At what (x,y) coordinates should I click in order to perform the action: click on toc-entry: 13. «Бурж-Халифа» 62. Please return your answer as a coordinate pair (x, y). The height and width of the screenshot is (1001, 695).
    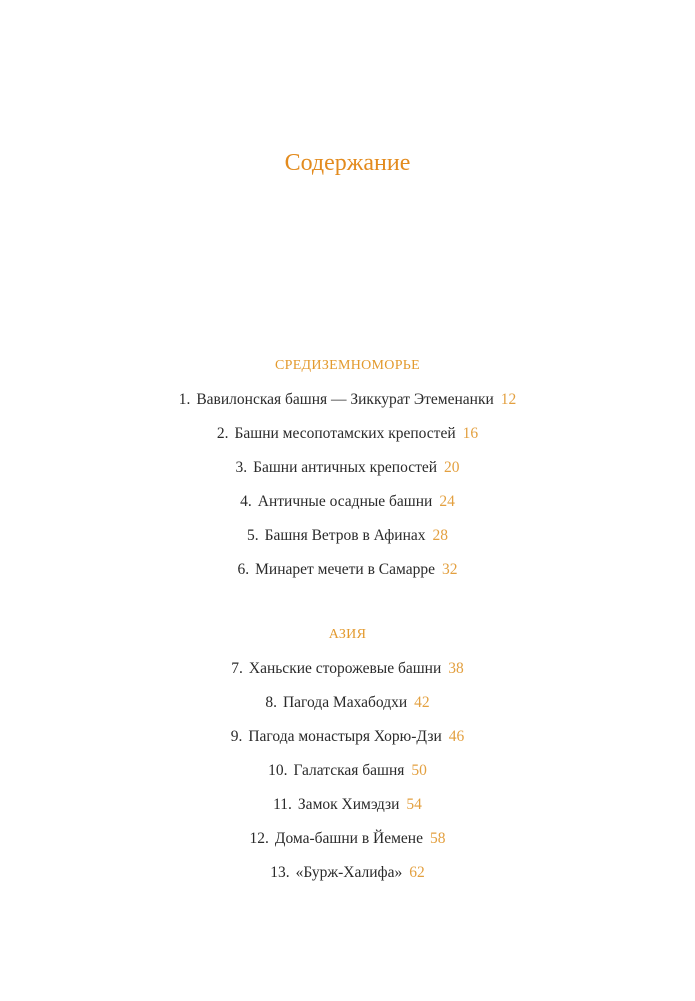
    Looking at the image, I should click on (347, 873).